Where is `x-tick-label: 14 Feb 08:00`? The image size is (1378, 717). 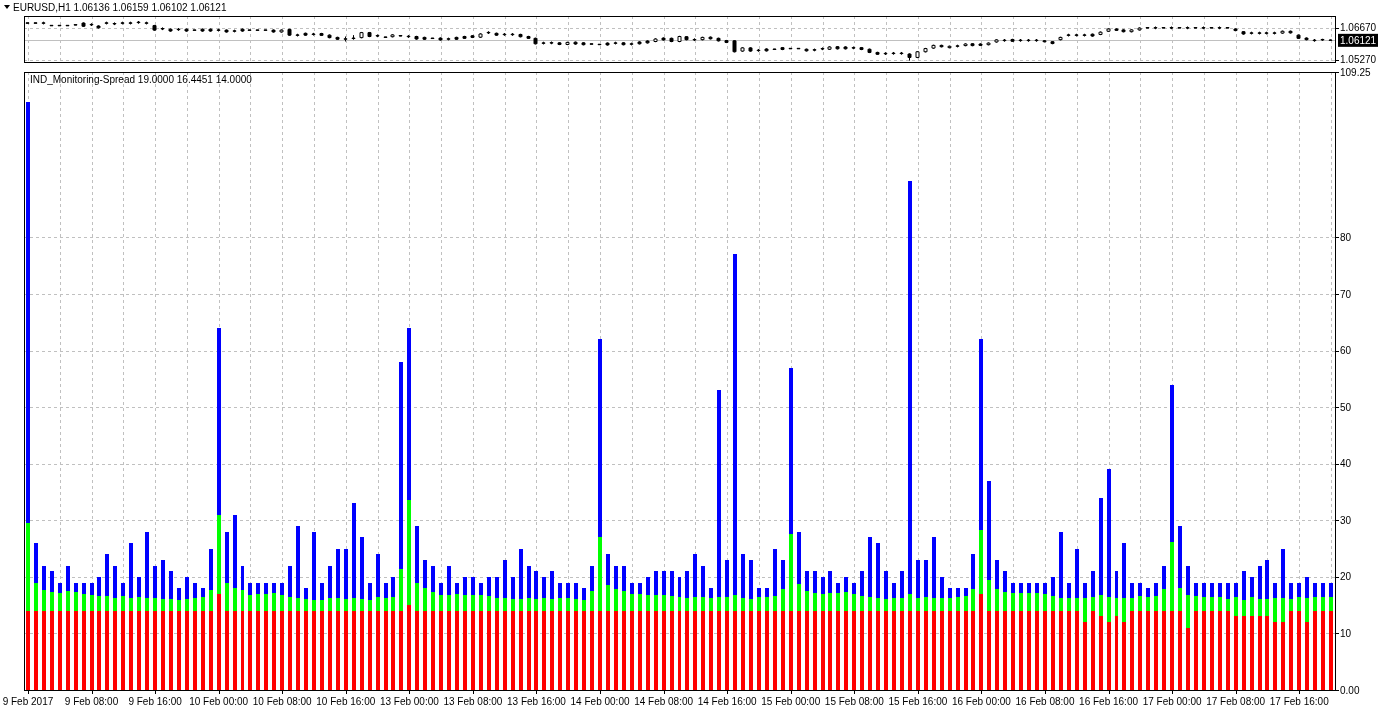
x-tick-label: 14 Feb 08:00 is located at coordinates (664, 701).